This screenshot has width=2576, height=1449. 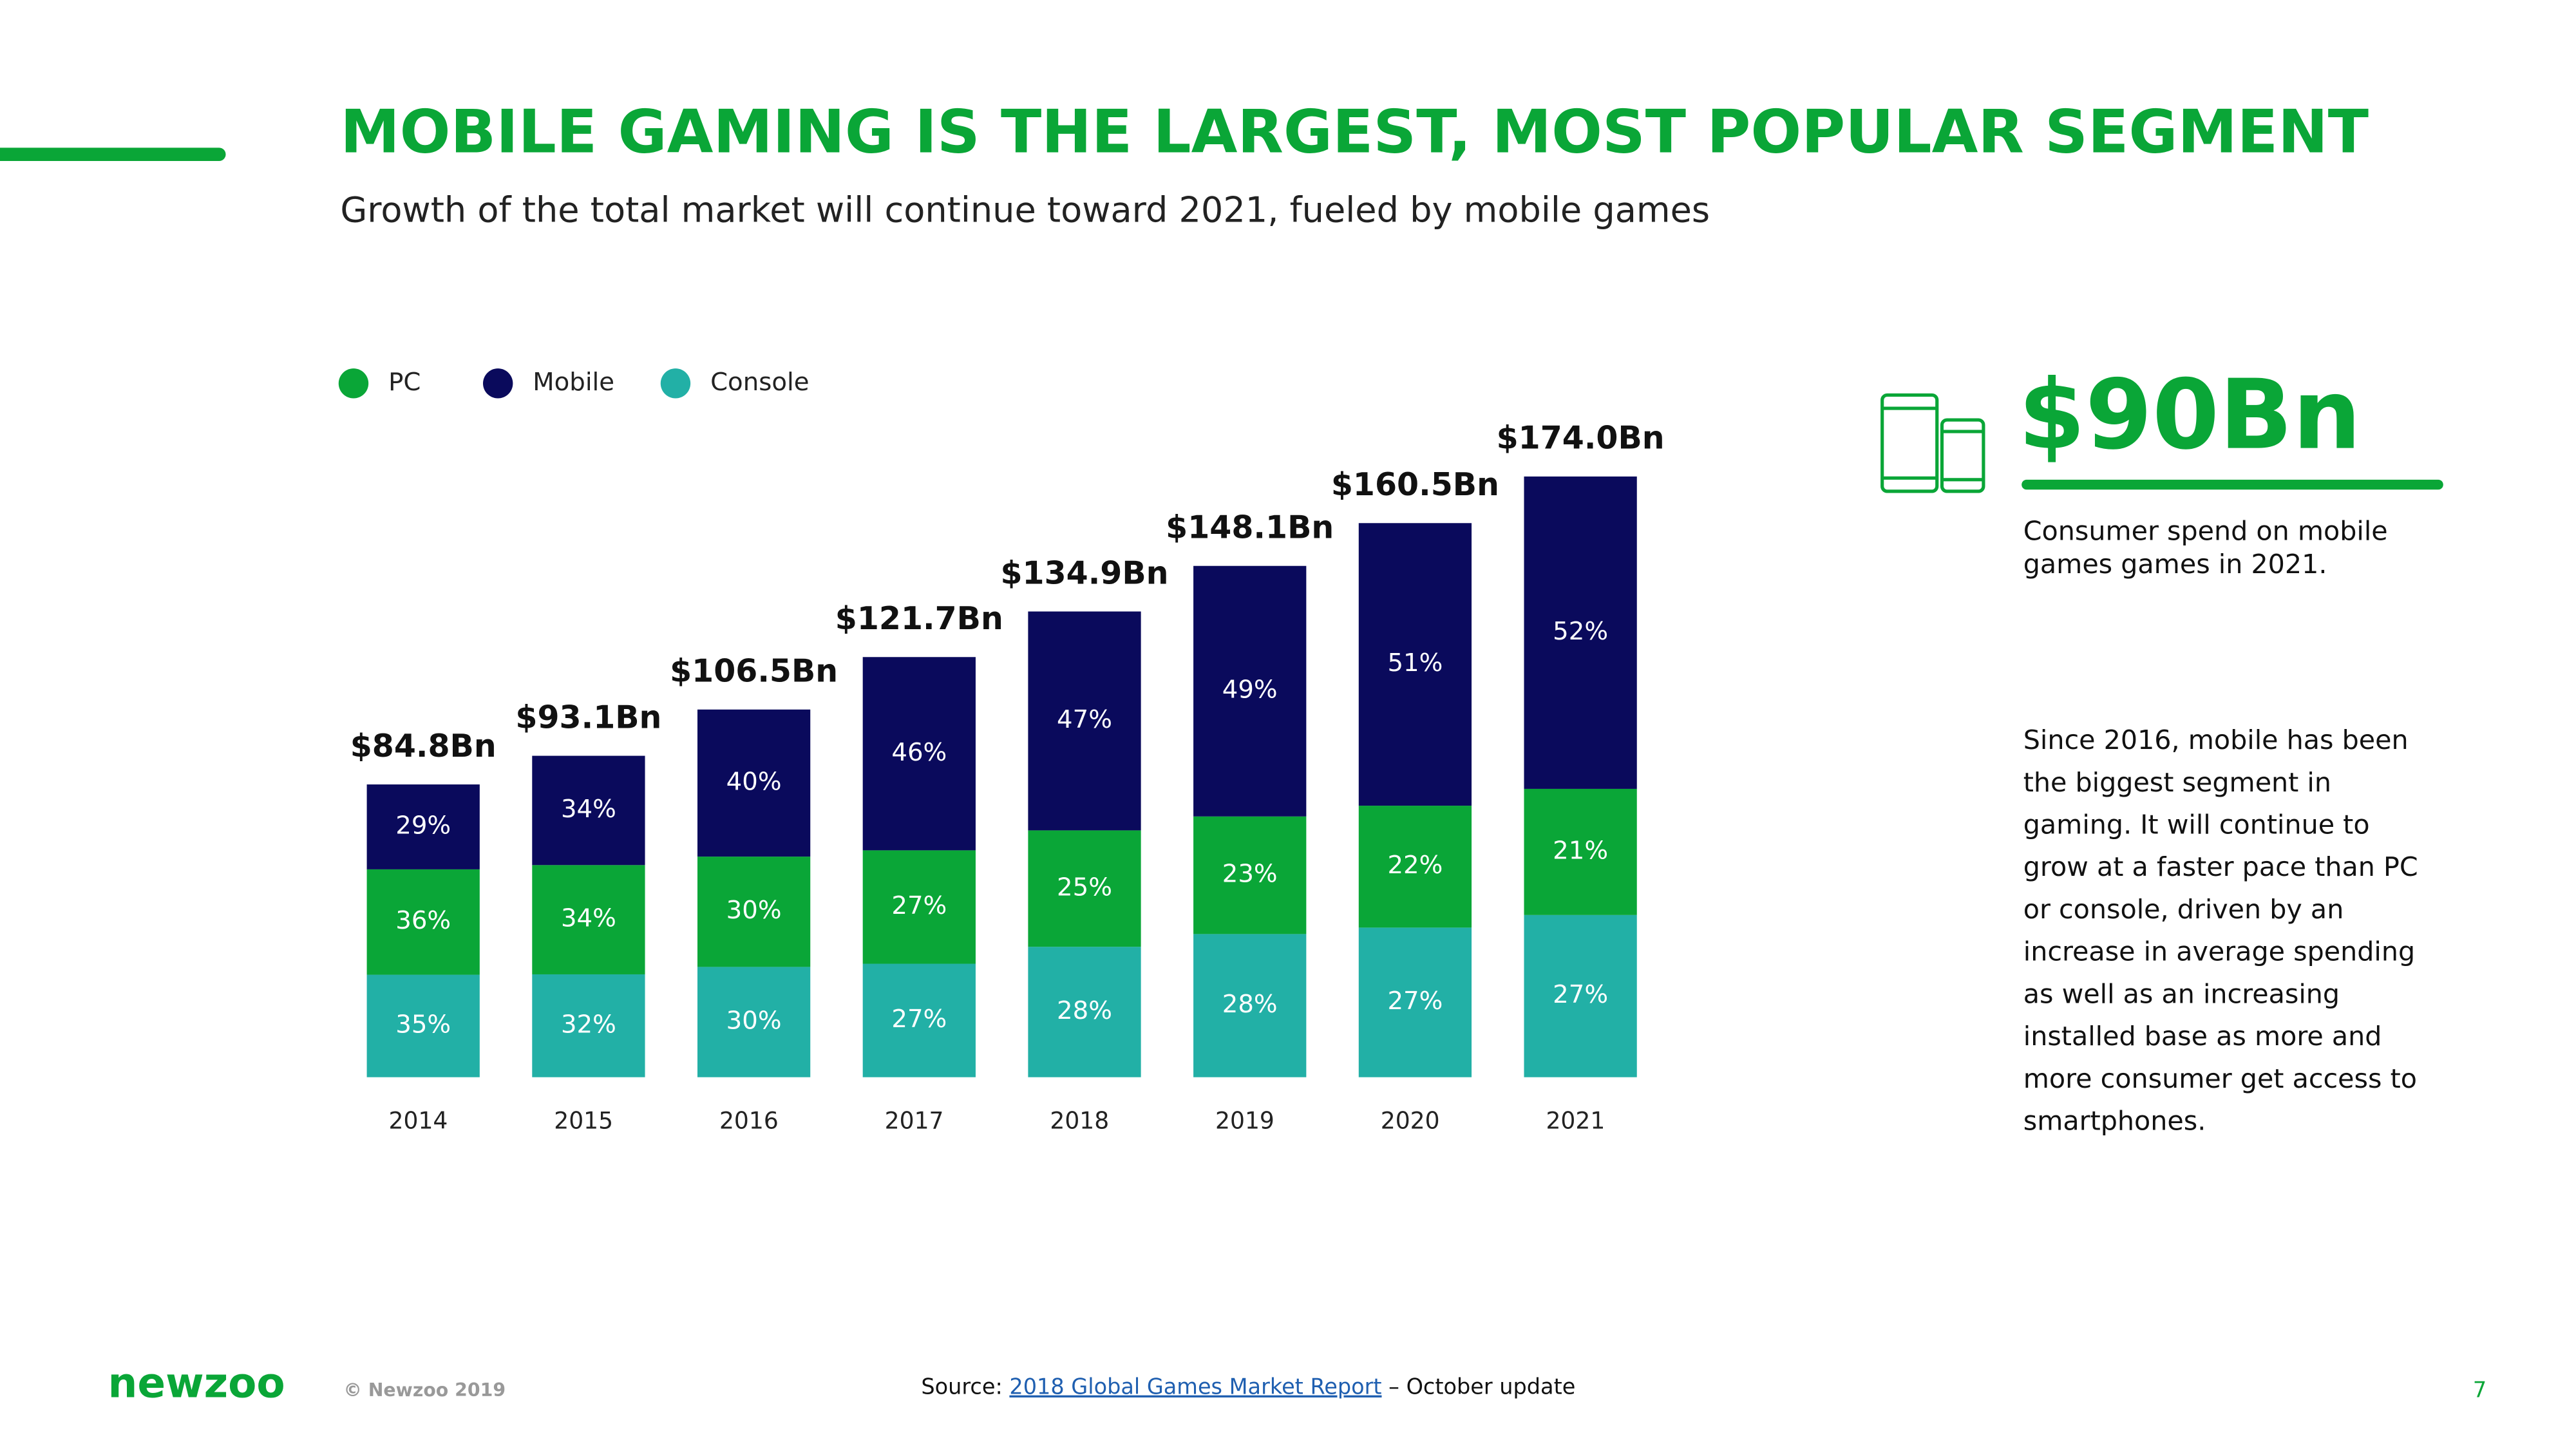 What do you see at coordinates (2205, 530) in the screenshot?
I see `stat-caption: Consumer spend on mobile` at bounding box center [2205, 530].